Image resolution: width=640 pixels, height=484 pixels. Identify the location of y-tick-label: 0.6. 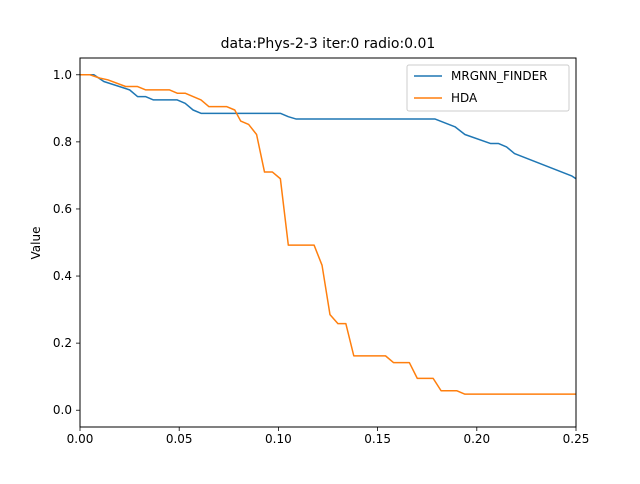
(62, 209).